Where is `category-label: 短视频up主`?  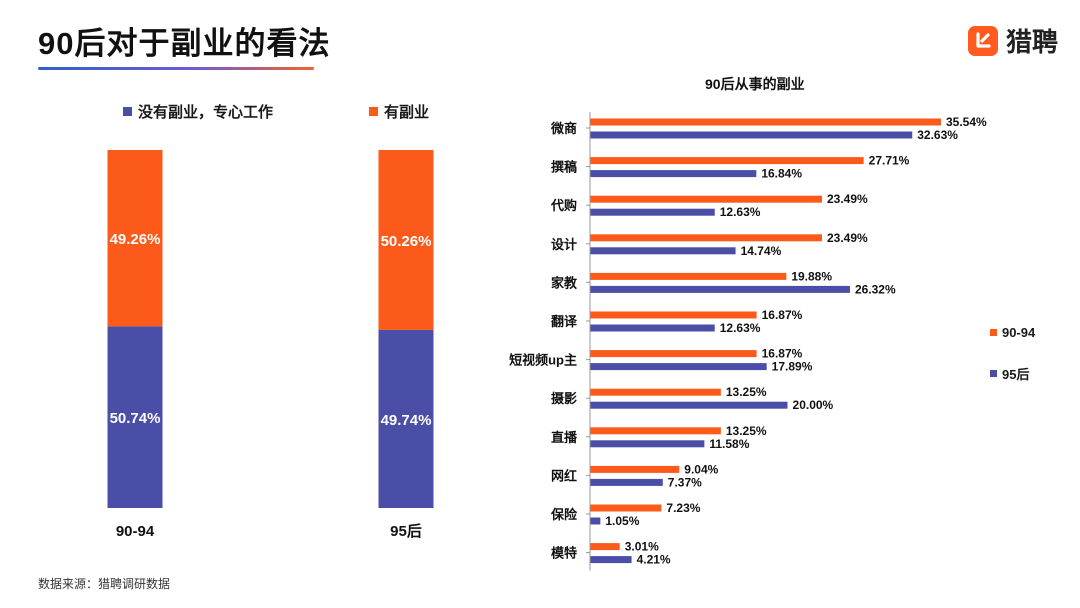 category-label: 短视频up主 is located at coordinates (543, 360).